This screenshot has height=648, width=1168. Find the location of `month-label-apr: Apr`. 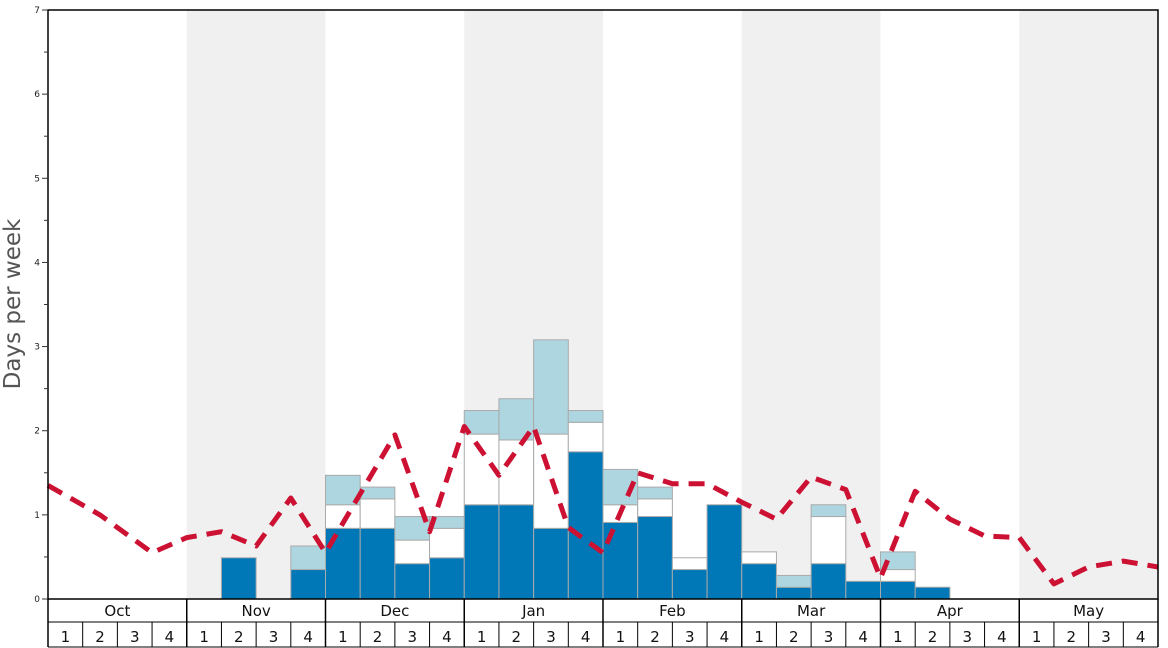

month-label-apr: Apr is located at coordinates (950, 611).